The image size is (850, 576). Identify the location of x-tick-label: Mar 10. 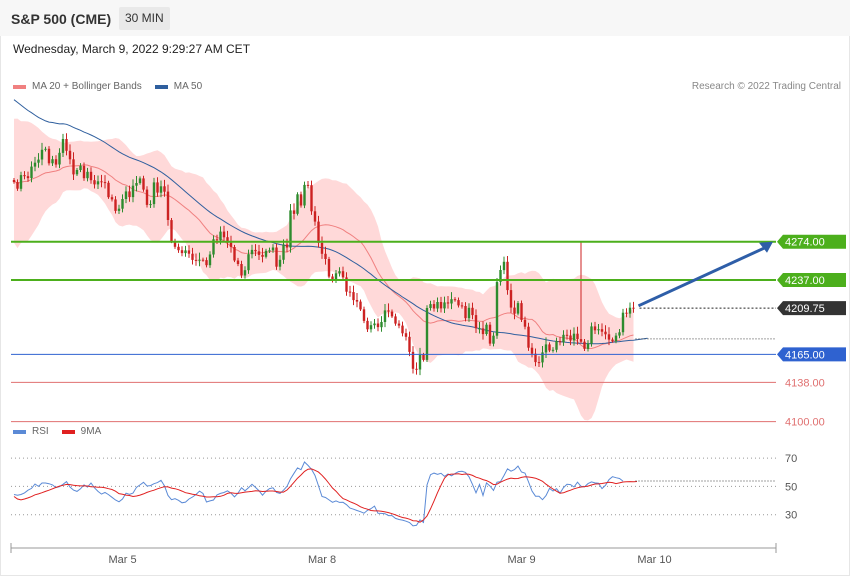
(654, 560).